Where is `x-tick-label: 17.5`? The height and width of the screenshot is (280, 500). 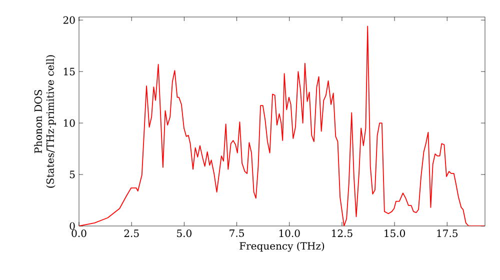
x-tick-label: 17.5 is located at coordinates (447, 234).